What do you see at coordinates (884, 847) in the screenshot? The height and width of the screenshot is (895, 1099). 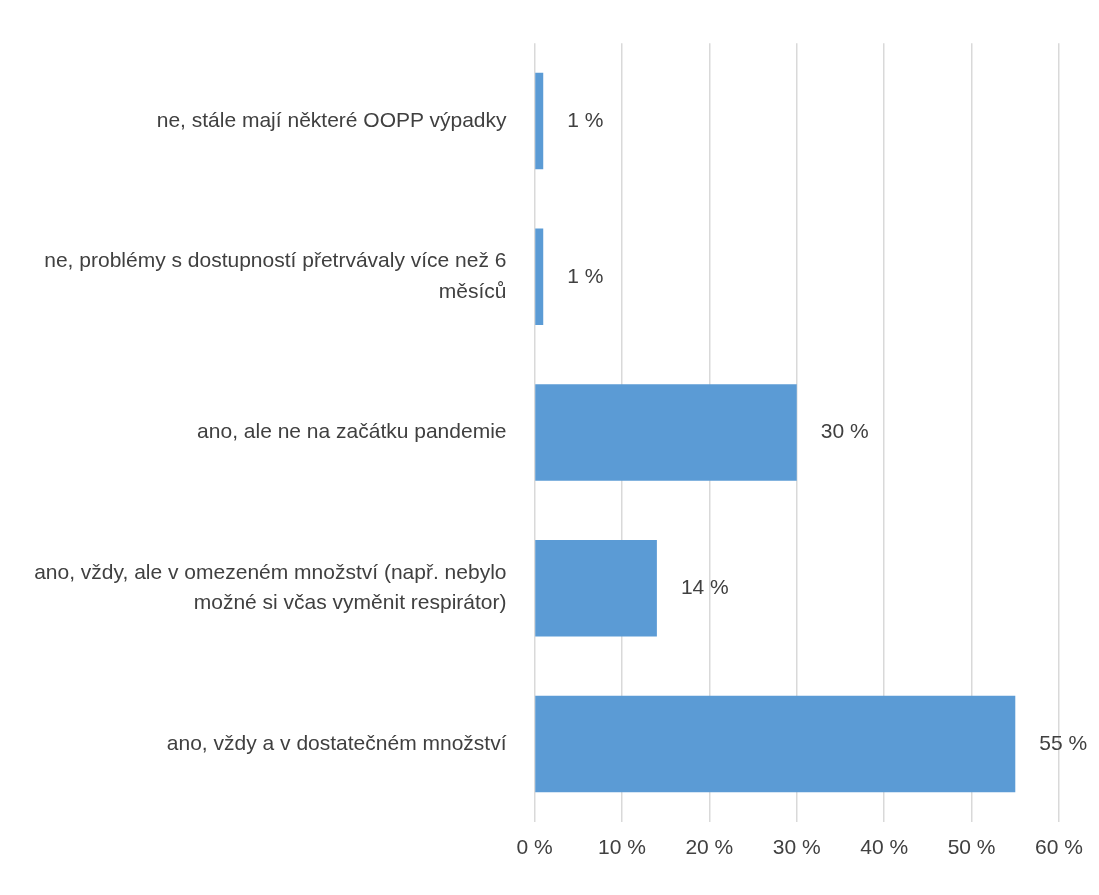 I see `x-tick-label: 40 %` at bounding box center [884, 847].